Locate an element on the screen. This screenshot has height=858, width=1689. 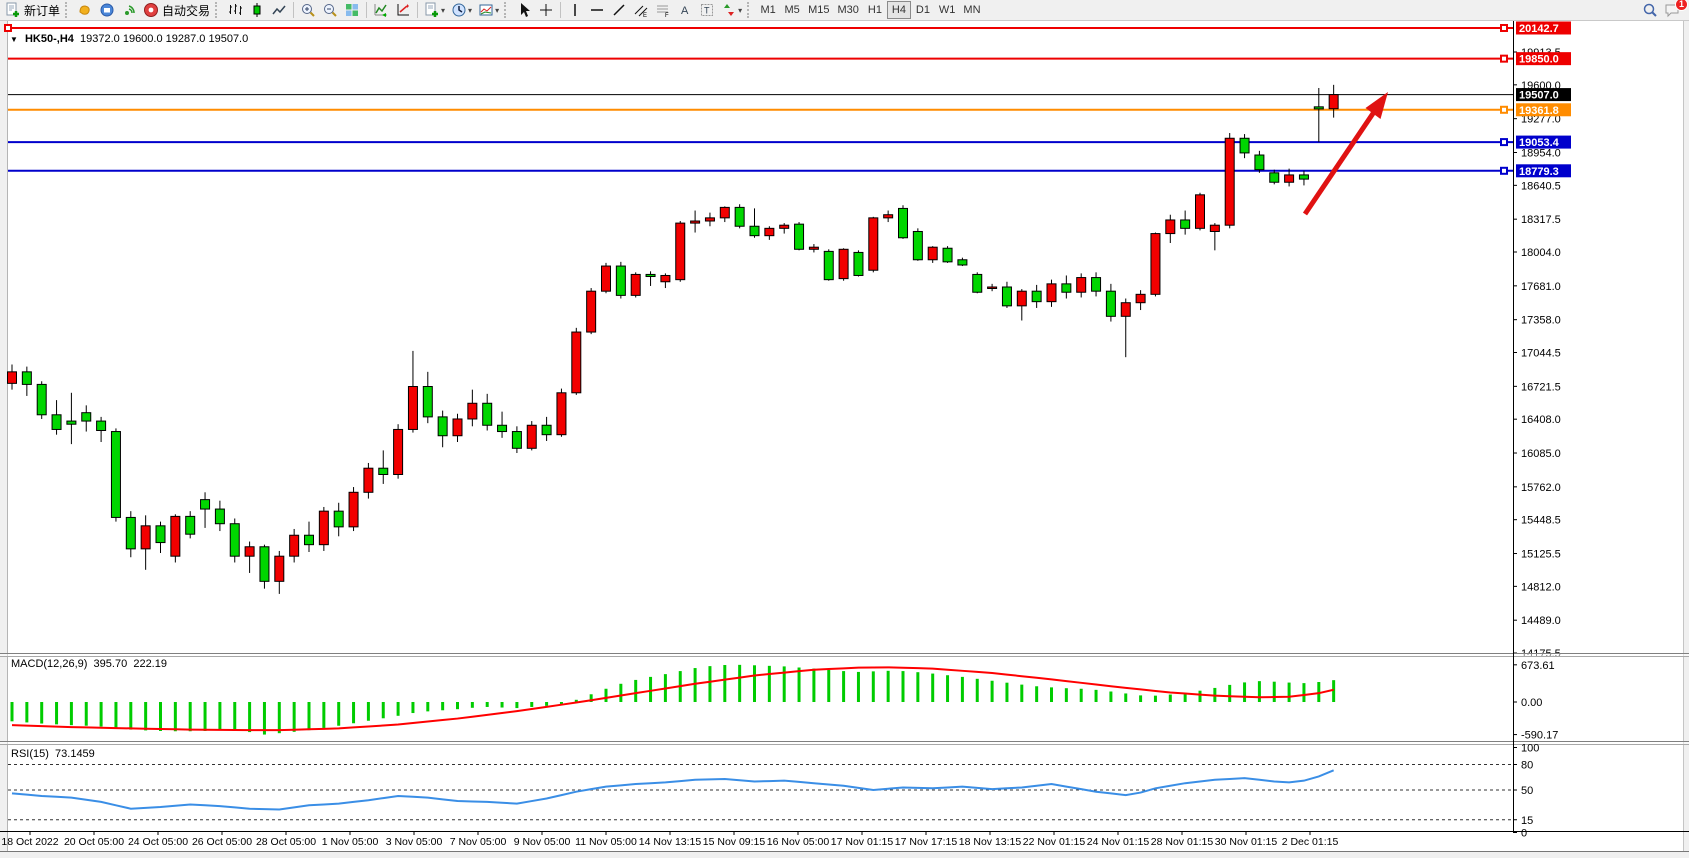
timeframe-button-M15: M15 is located at coordinates (819, 10).